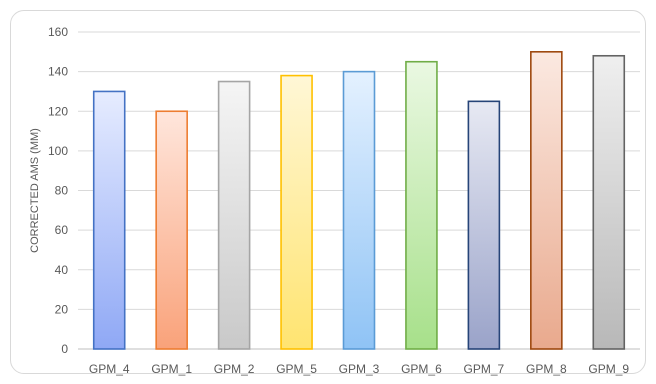 Image resolution: width=656 pixels, height=384 pixels. I want to click on x-tick-label: GPM_4, so click(109, 369).